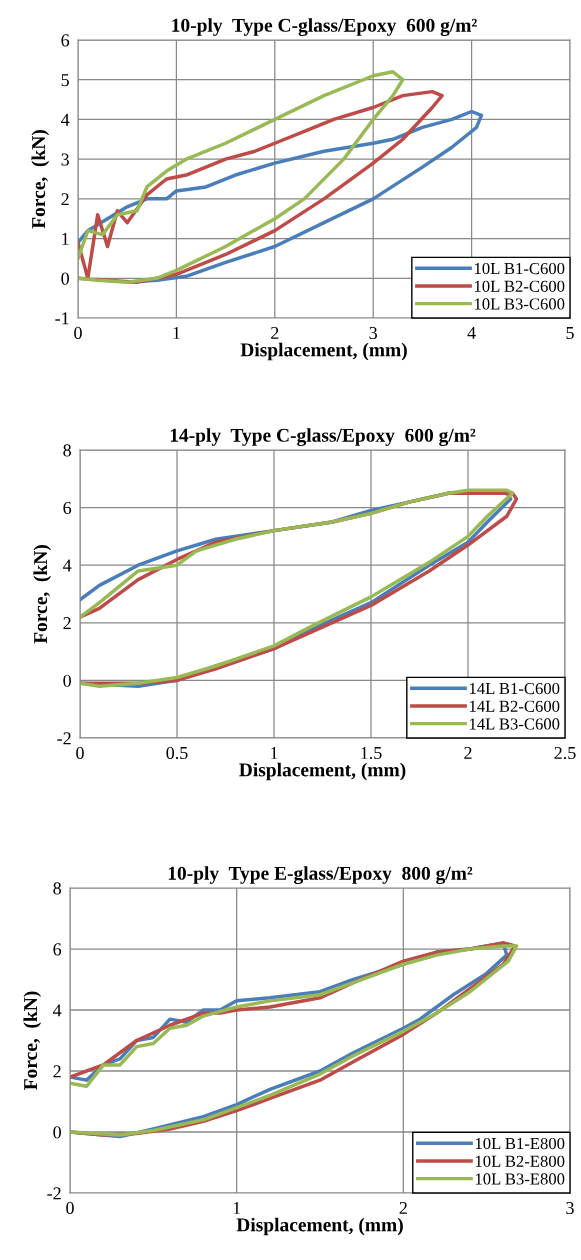 Image resolution: width=581 pixels, height=1260 pixels. I want to click on x-tick-label: 2.5, so click(565, 753).